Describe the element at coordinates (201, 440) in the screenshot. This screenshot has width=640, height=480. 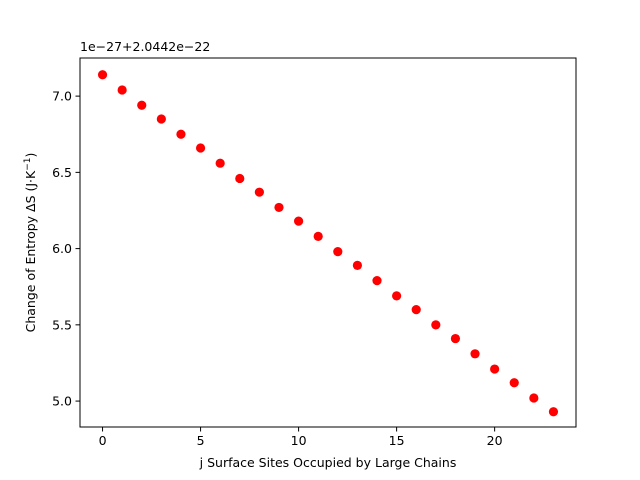
I see `x-tick-label: 5` at that location.